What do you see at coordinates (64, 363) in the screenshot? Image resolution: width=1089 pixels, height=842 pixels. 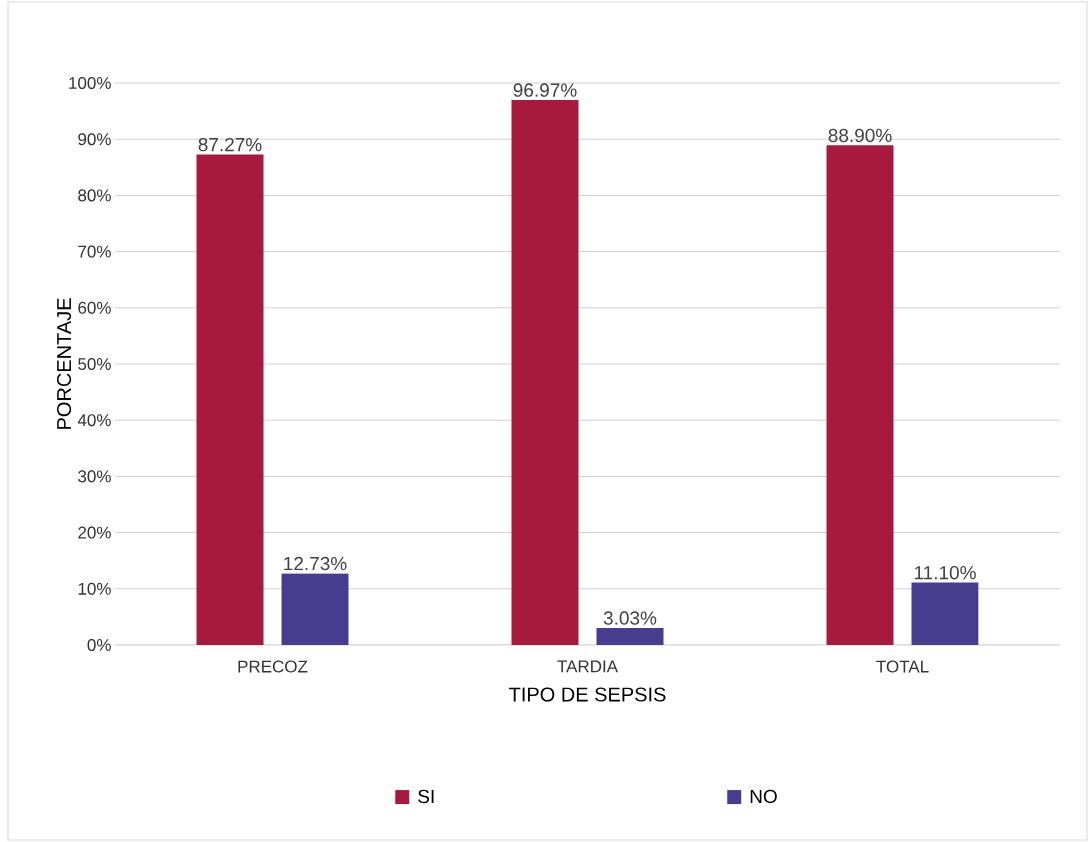 I see `y-axis-title: PORCENTAJE` at bounding box center [64, 363].